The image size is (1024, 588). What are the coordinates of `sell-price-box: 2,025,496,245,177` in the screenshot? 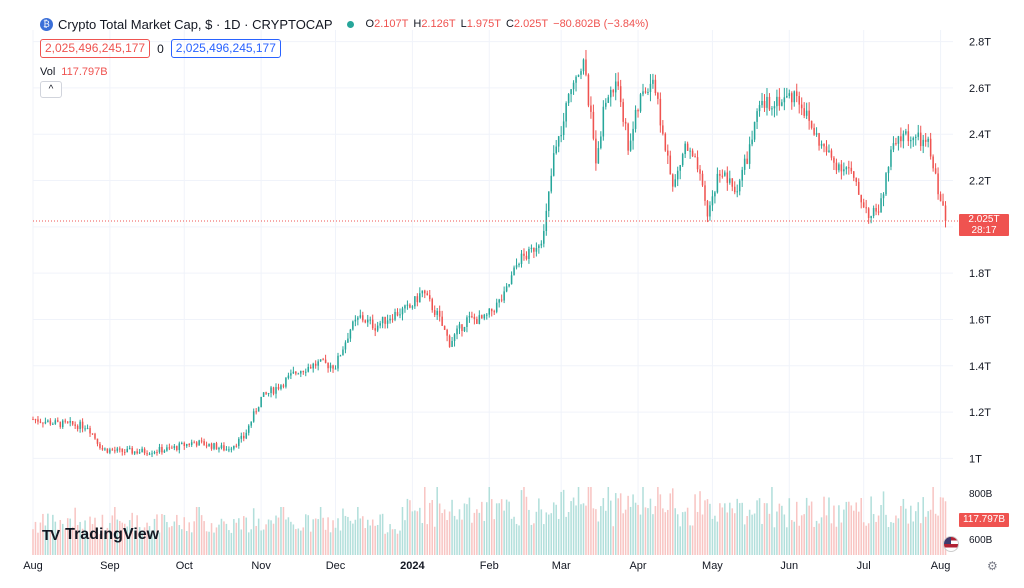 It's located at (95, 48).